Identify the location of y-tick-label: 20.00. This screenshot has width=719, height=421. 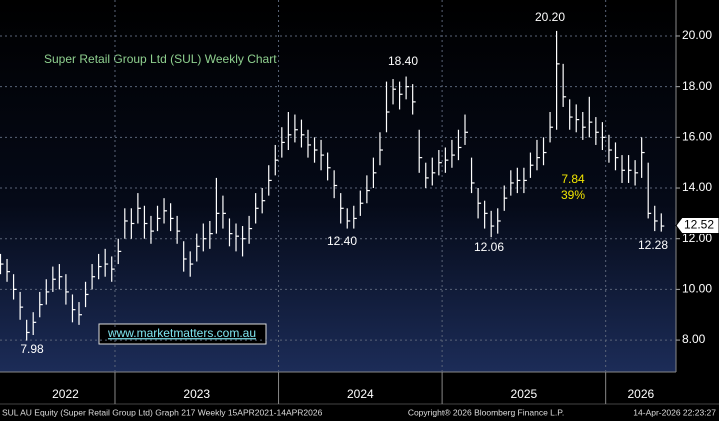
(697, 35).